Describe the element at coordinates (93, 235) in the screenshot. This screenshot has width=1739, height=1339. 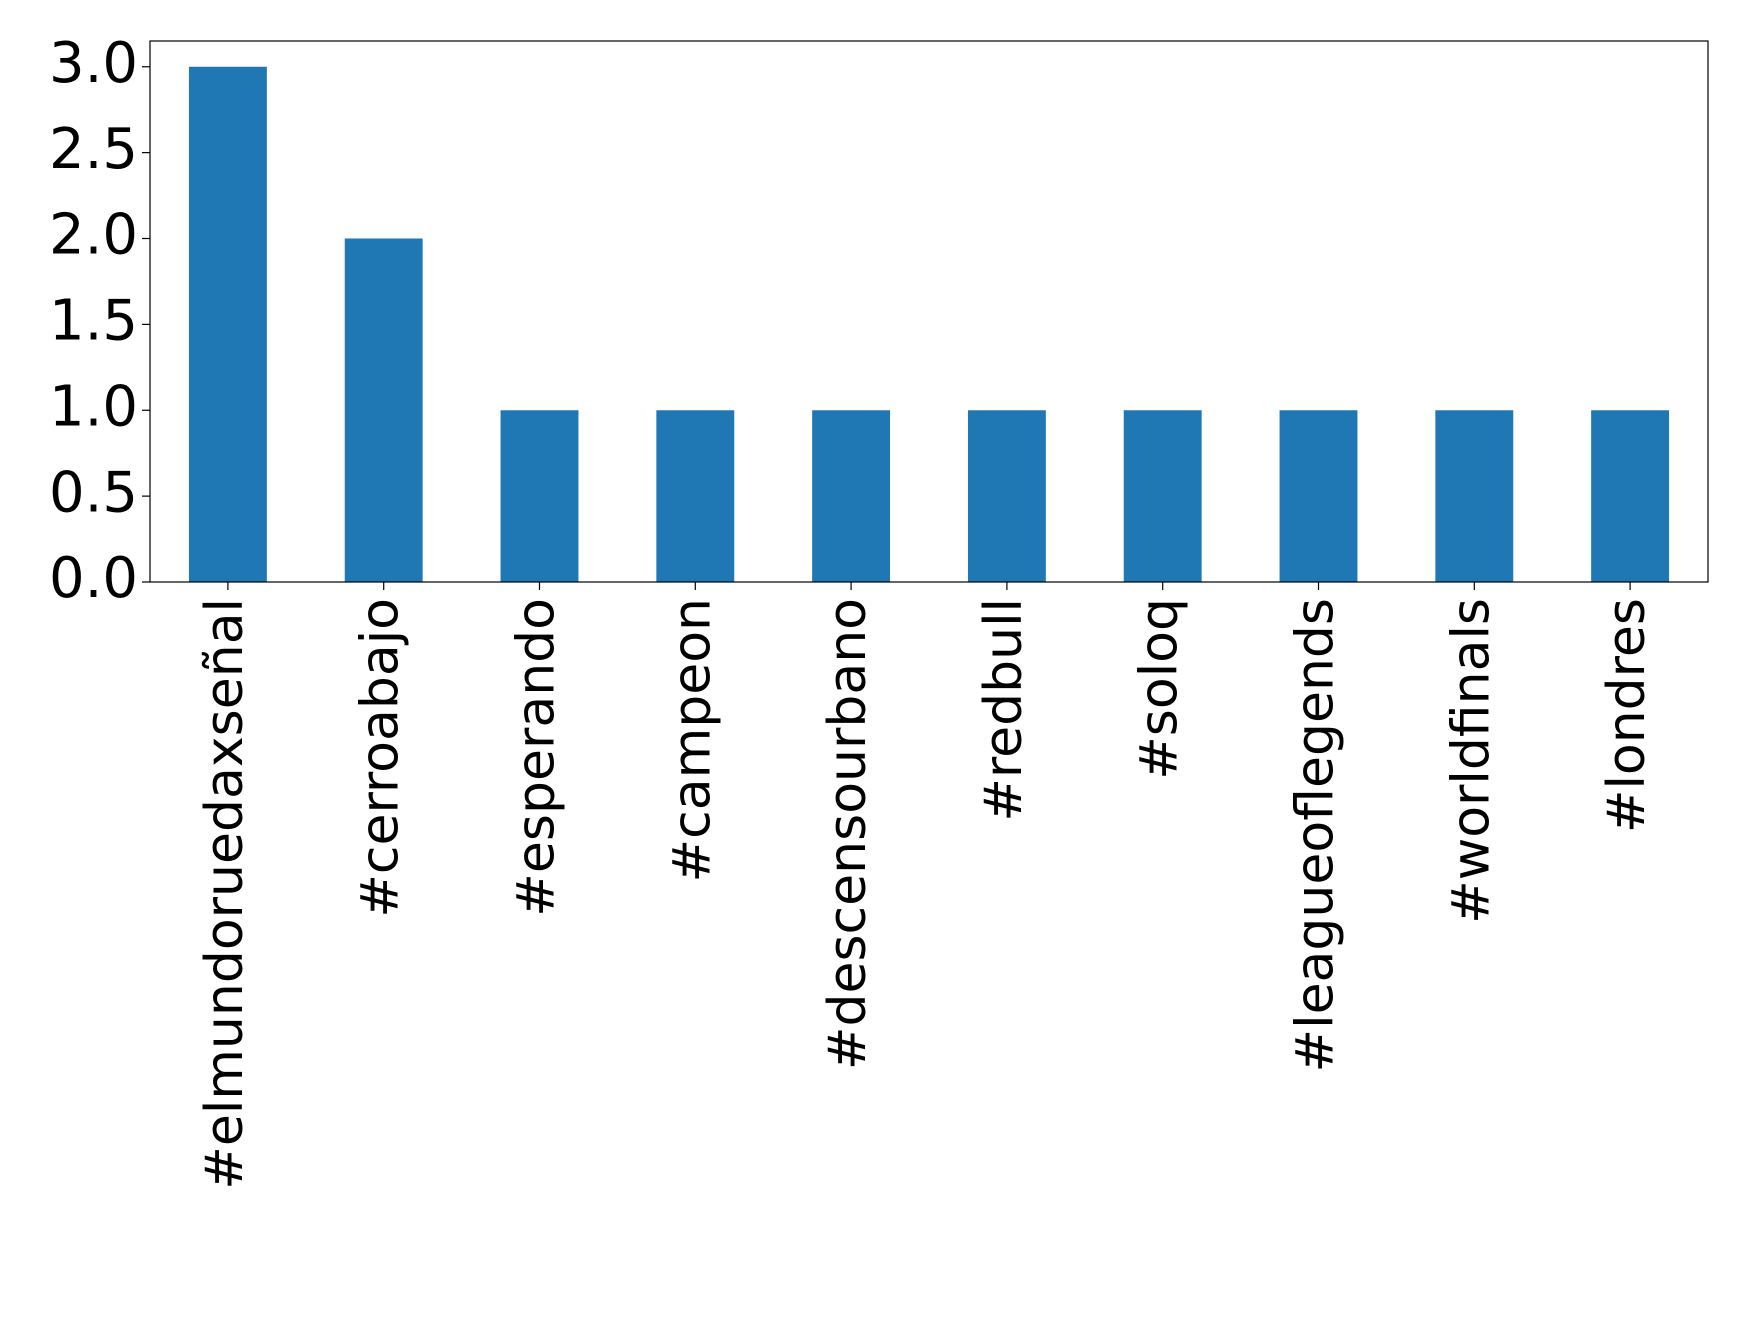
I see `y-tick-label: 2.0` at that location.